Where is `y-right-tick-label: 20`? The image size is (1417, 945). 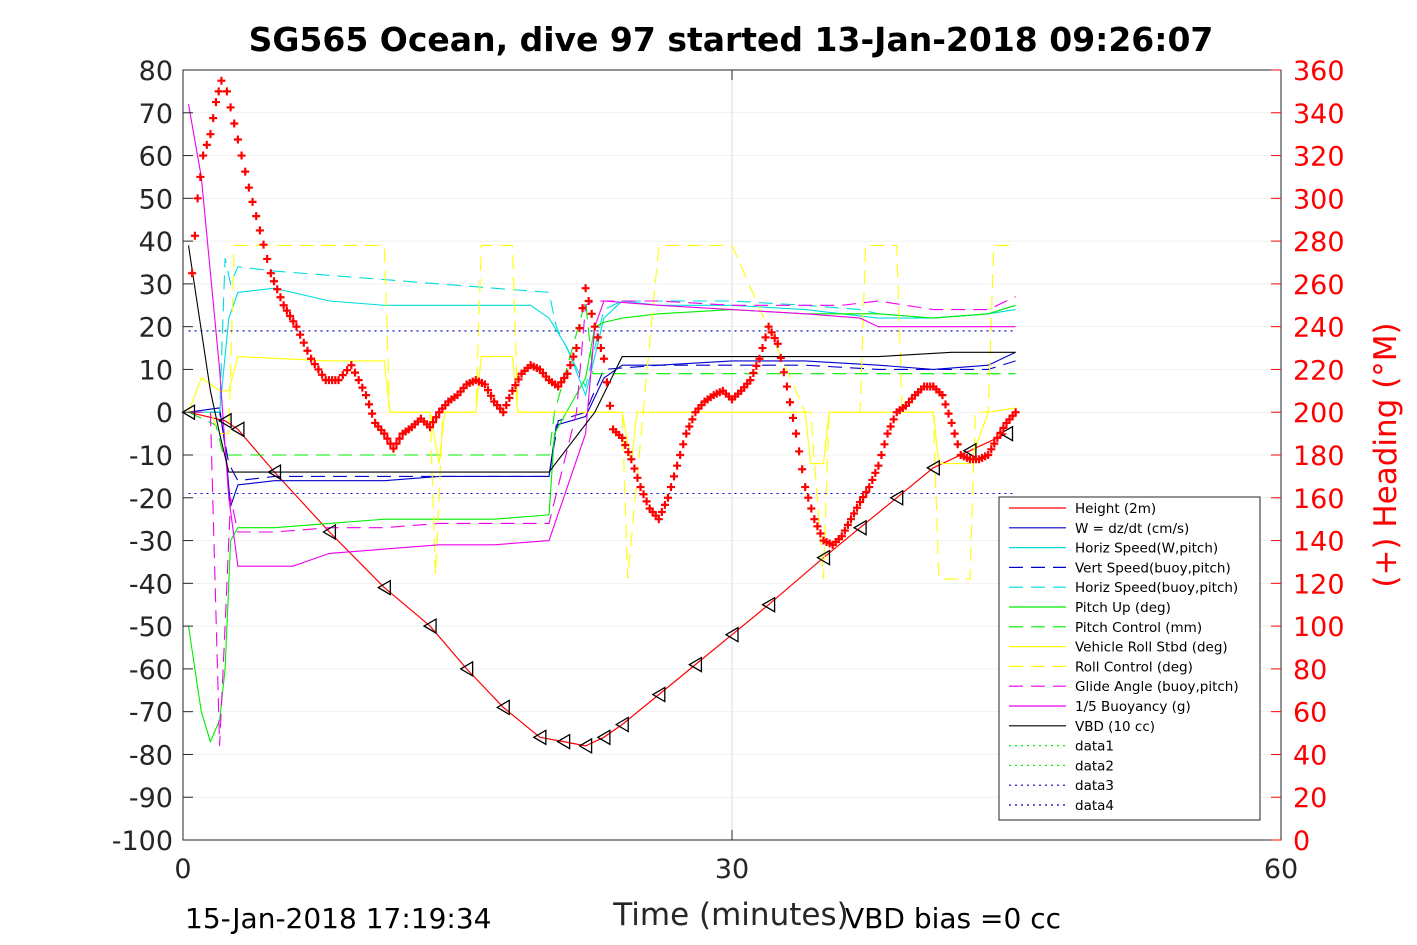 y-right-tick-label: 20 is located at coordinates (1310, 798).